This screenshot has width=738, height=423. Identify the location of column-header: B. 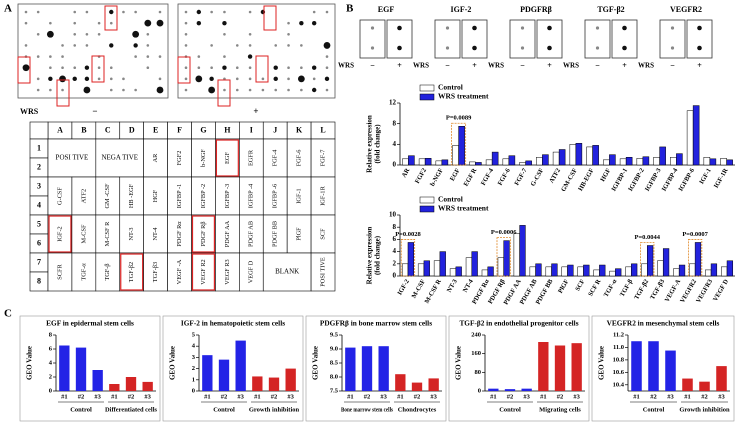
(84, 129).